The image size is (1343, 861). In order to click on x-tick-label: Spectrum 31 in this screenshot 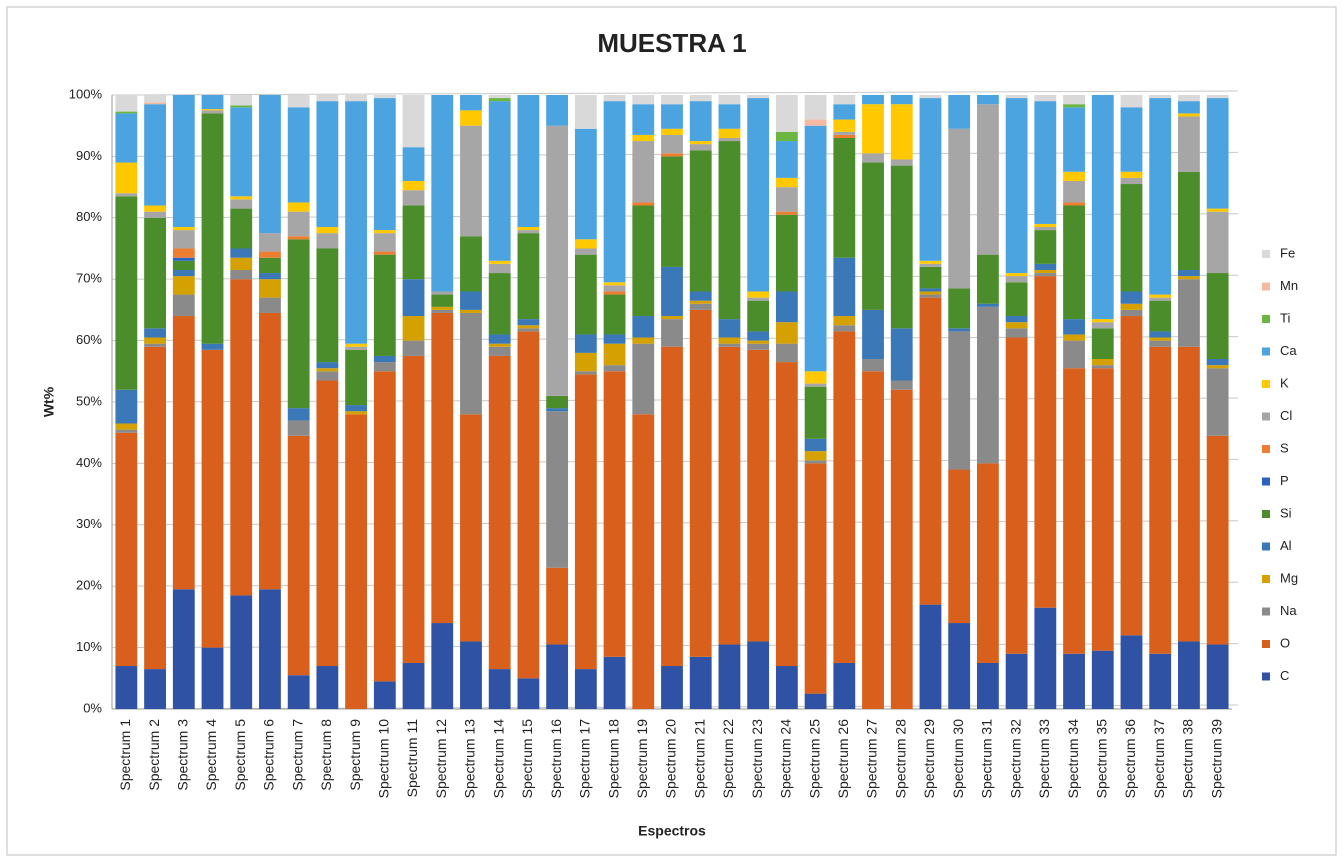, I will do `click(987, 759)`.